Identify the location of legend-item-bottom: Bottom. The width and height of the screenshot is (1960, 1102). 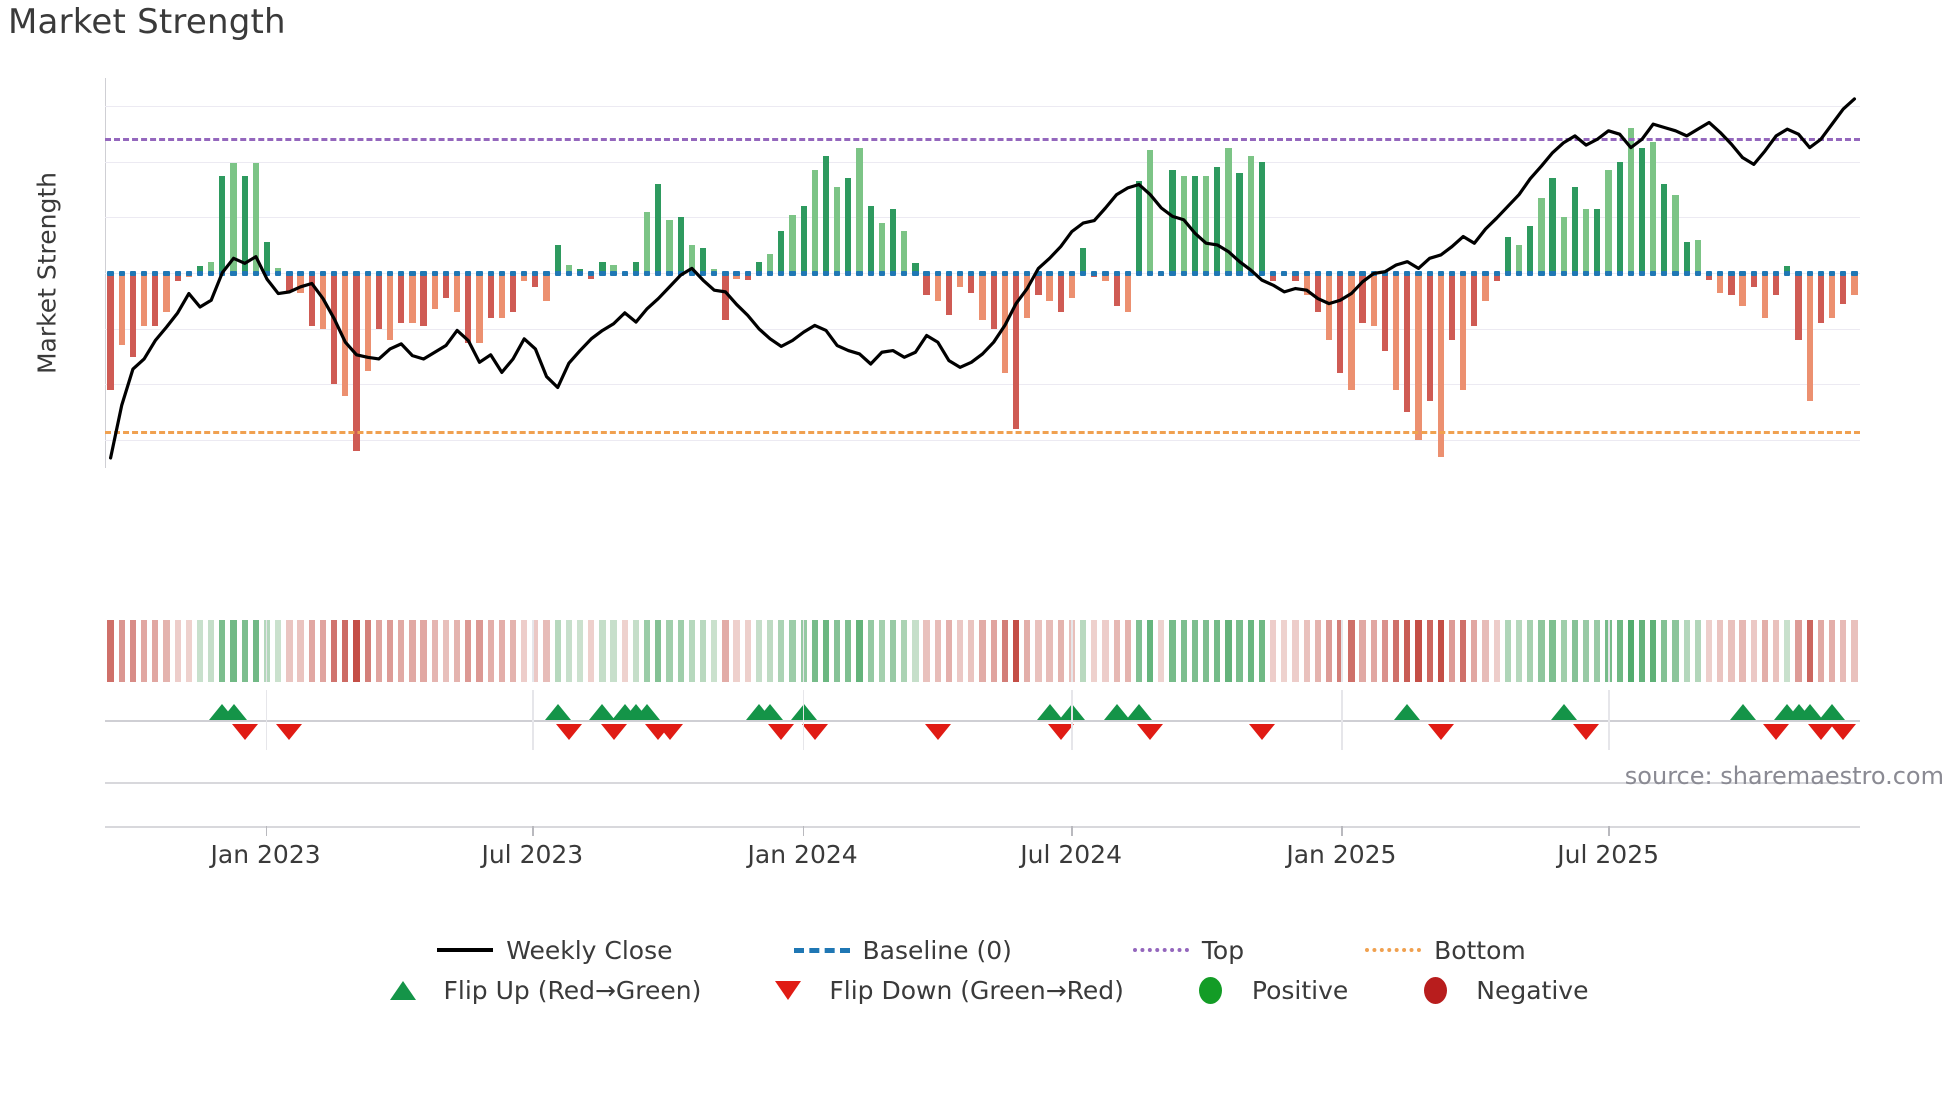
(1444, 950).